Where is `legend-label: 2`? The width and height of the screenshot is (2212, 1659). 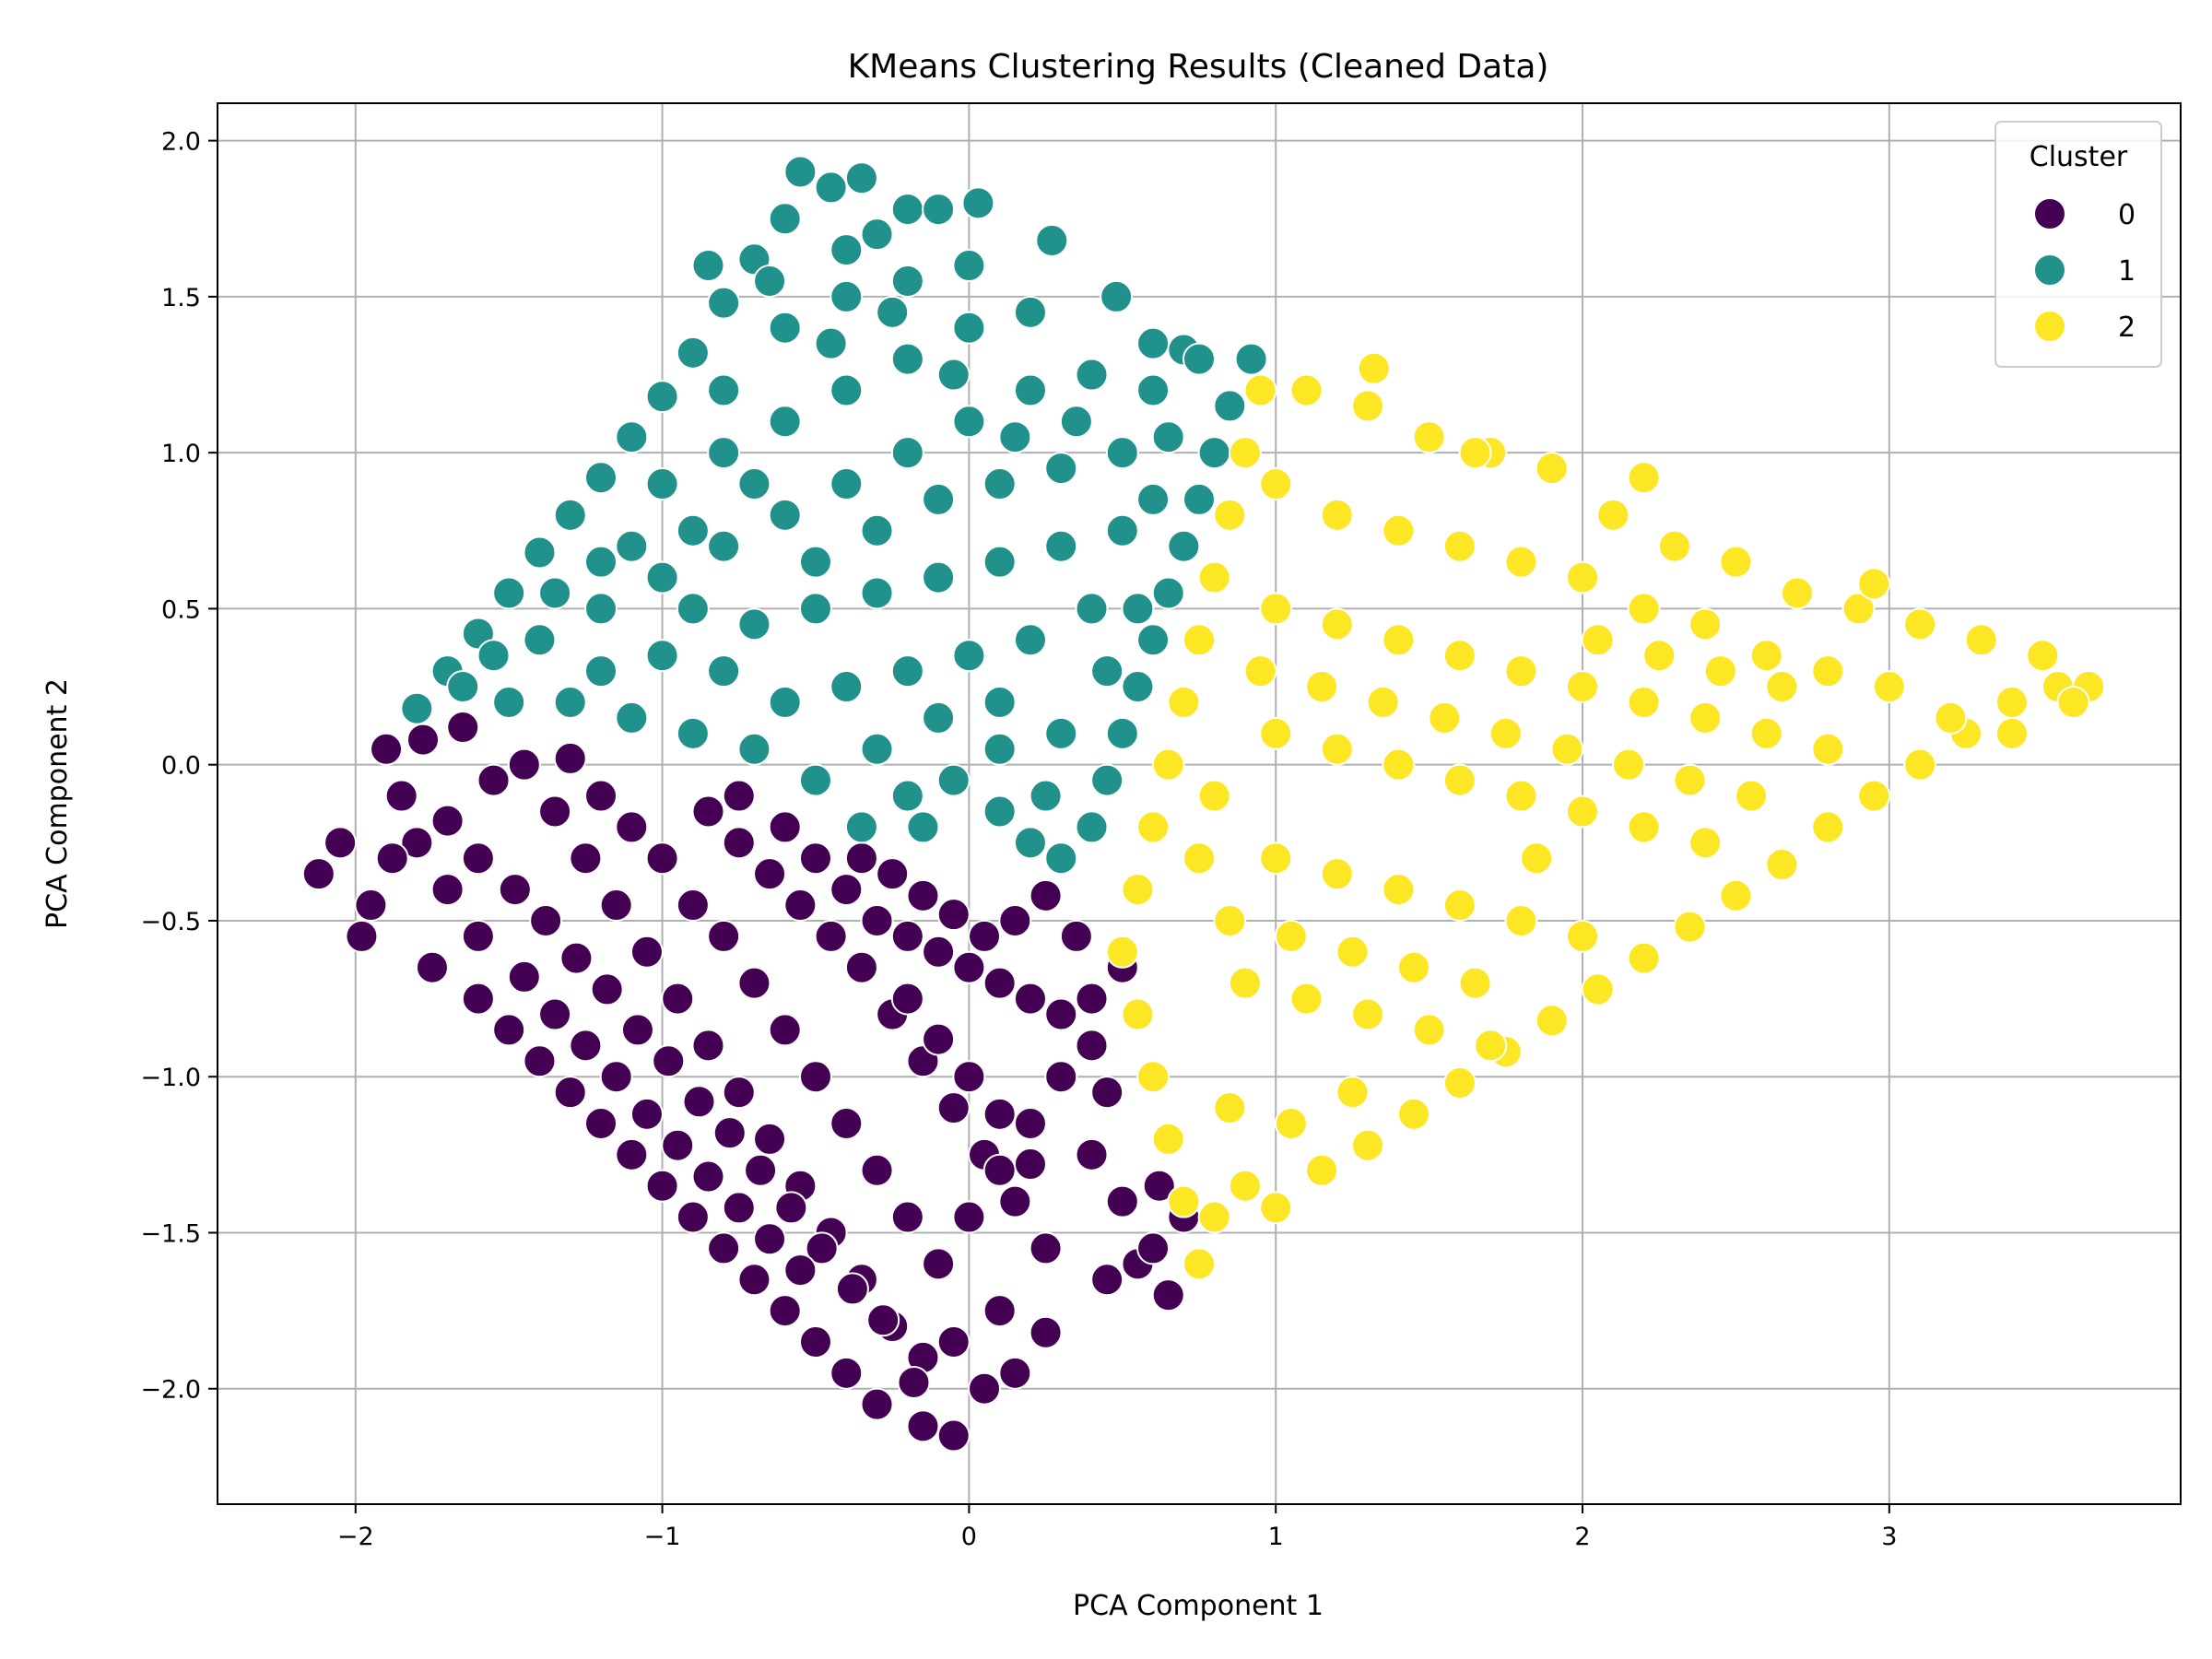
legend-label: 2 is located at coordinates (2127, 328).